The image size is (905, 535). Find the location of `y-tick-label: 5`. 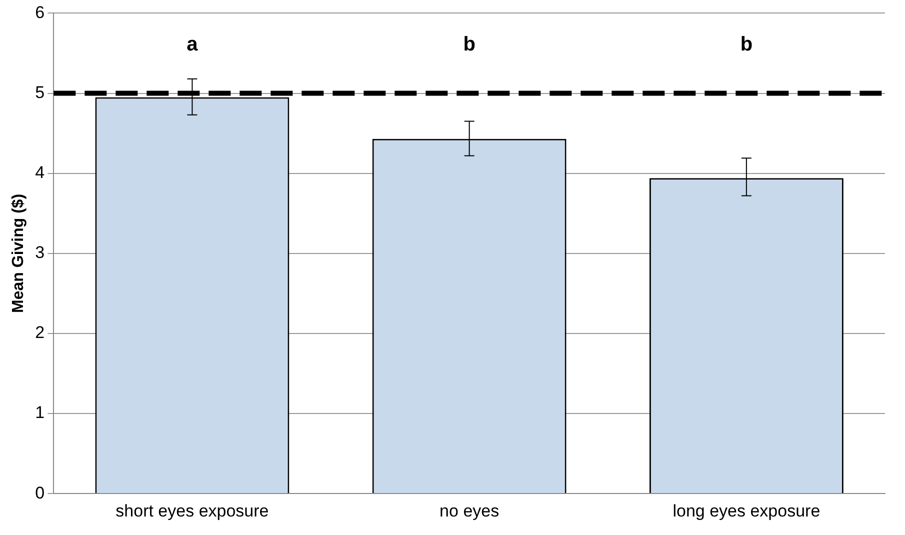

y-tick-label: 5 is located at coordinates (40, 92).